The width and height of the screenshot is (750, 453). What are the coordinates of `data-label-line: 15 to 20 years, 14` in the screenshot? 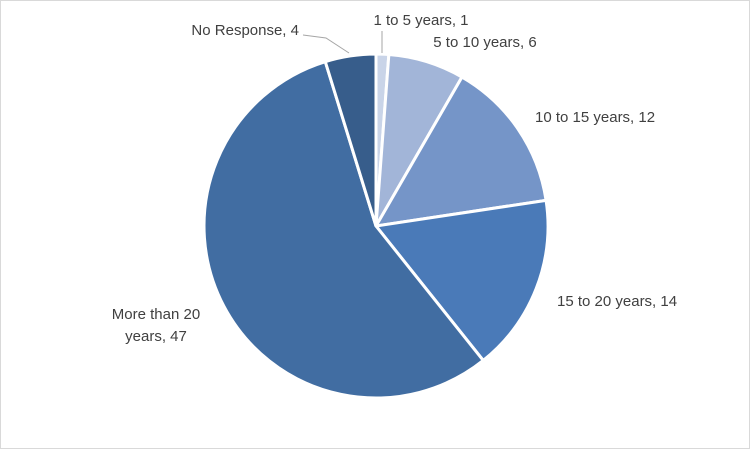 It's located at (617, 301).